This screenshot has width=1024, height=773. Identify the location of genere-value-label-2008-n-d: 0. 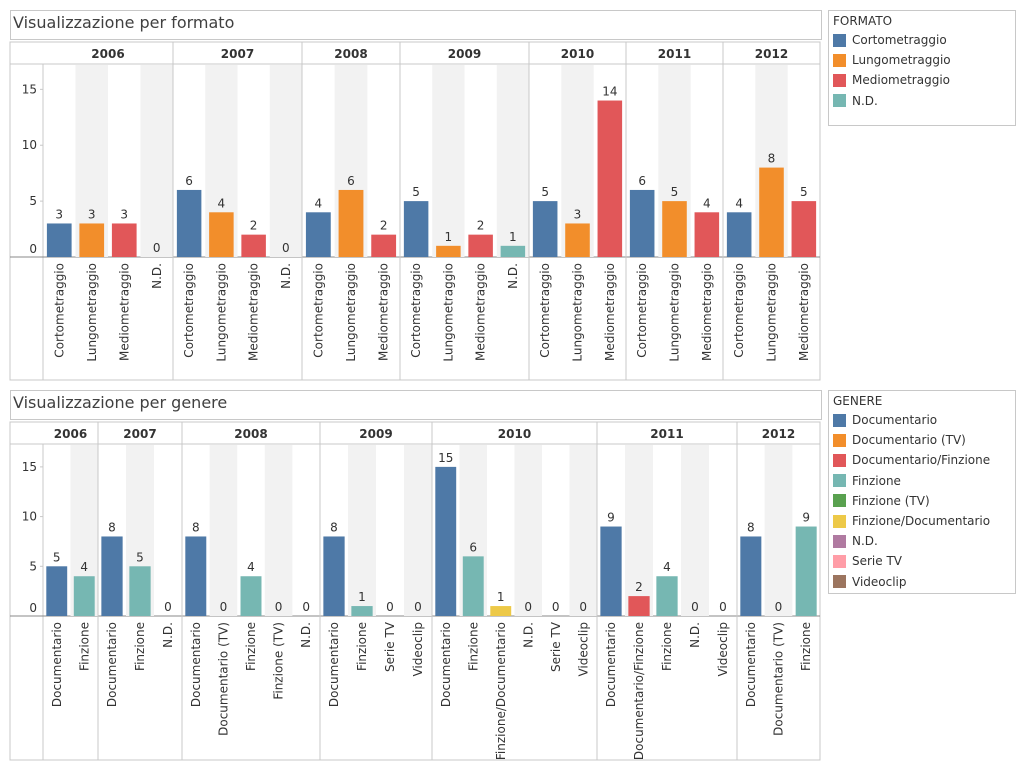
(306, 607).